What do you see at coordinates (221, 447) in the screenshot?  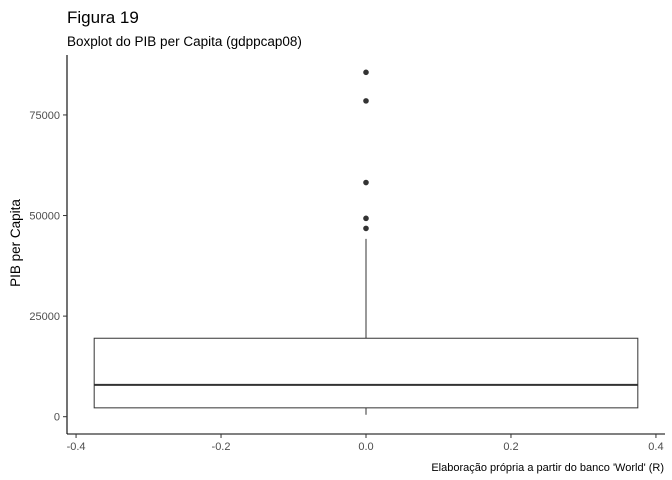 I see `x-tick-label: -0.2` at bounding box center [221, 447].